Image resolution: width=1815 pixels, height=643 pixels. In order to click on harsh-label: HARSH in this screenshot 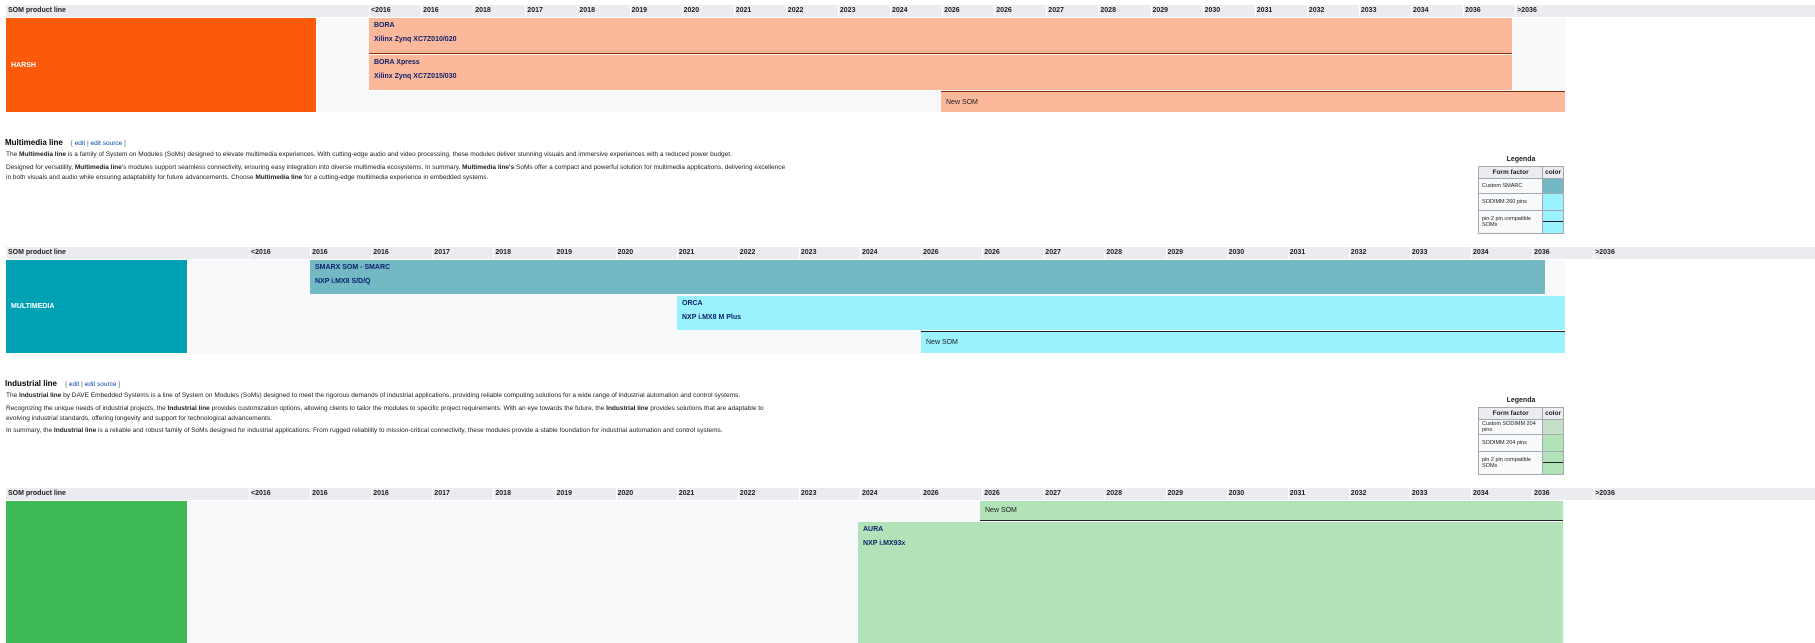, I will do `click(23, 65)`.